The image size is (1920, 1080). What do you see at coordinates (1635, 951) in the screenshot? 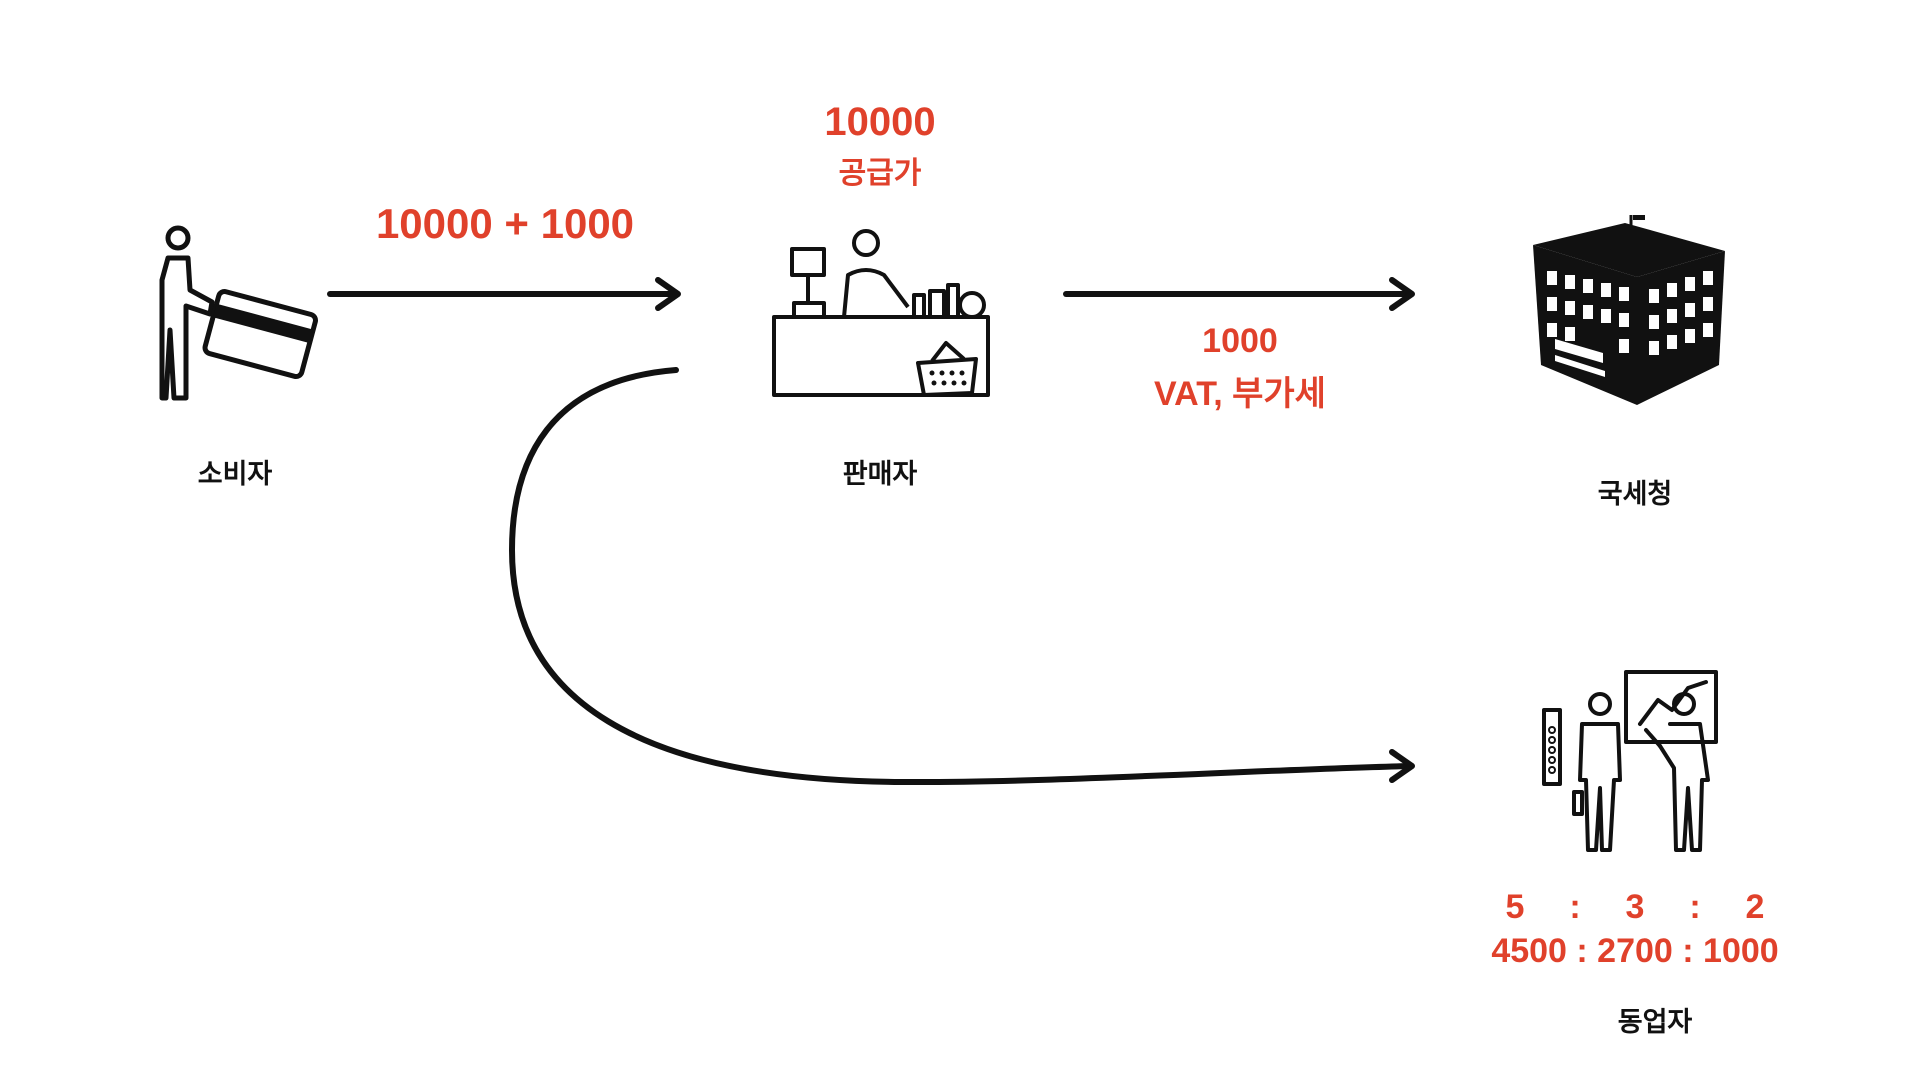
I see `split-amounts: 4500 : 2700 : 1000` at bounding box center [1635, 951].